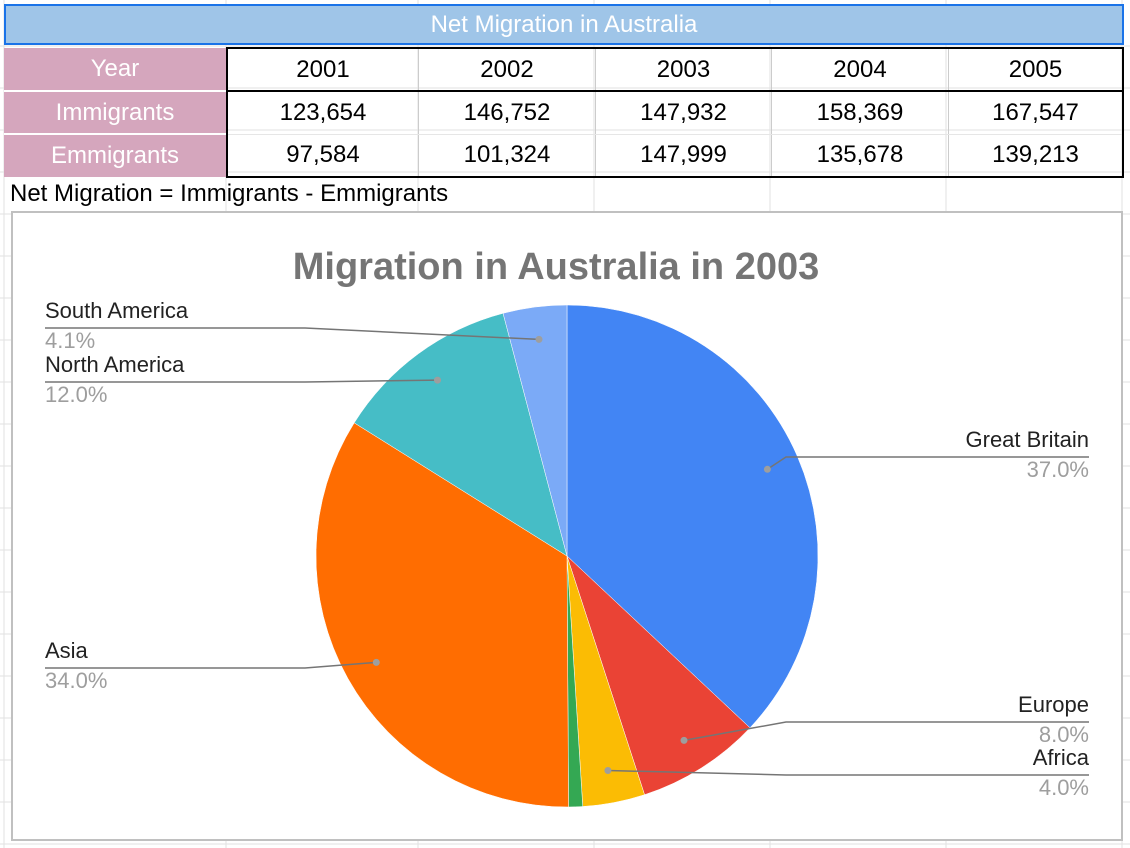 The width and height of the screenshot is (1130, 848). What do you see at coordinates (658, 675) in the screenshot?
I see `pie-slice-europe` at bounding box center [658, 675].